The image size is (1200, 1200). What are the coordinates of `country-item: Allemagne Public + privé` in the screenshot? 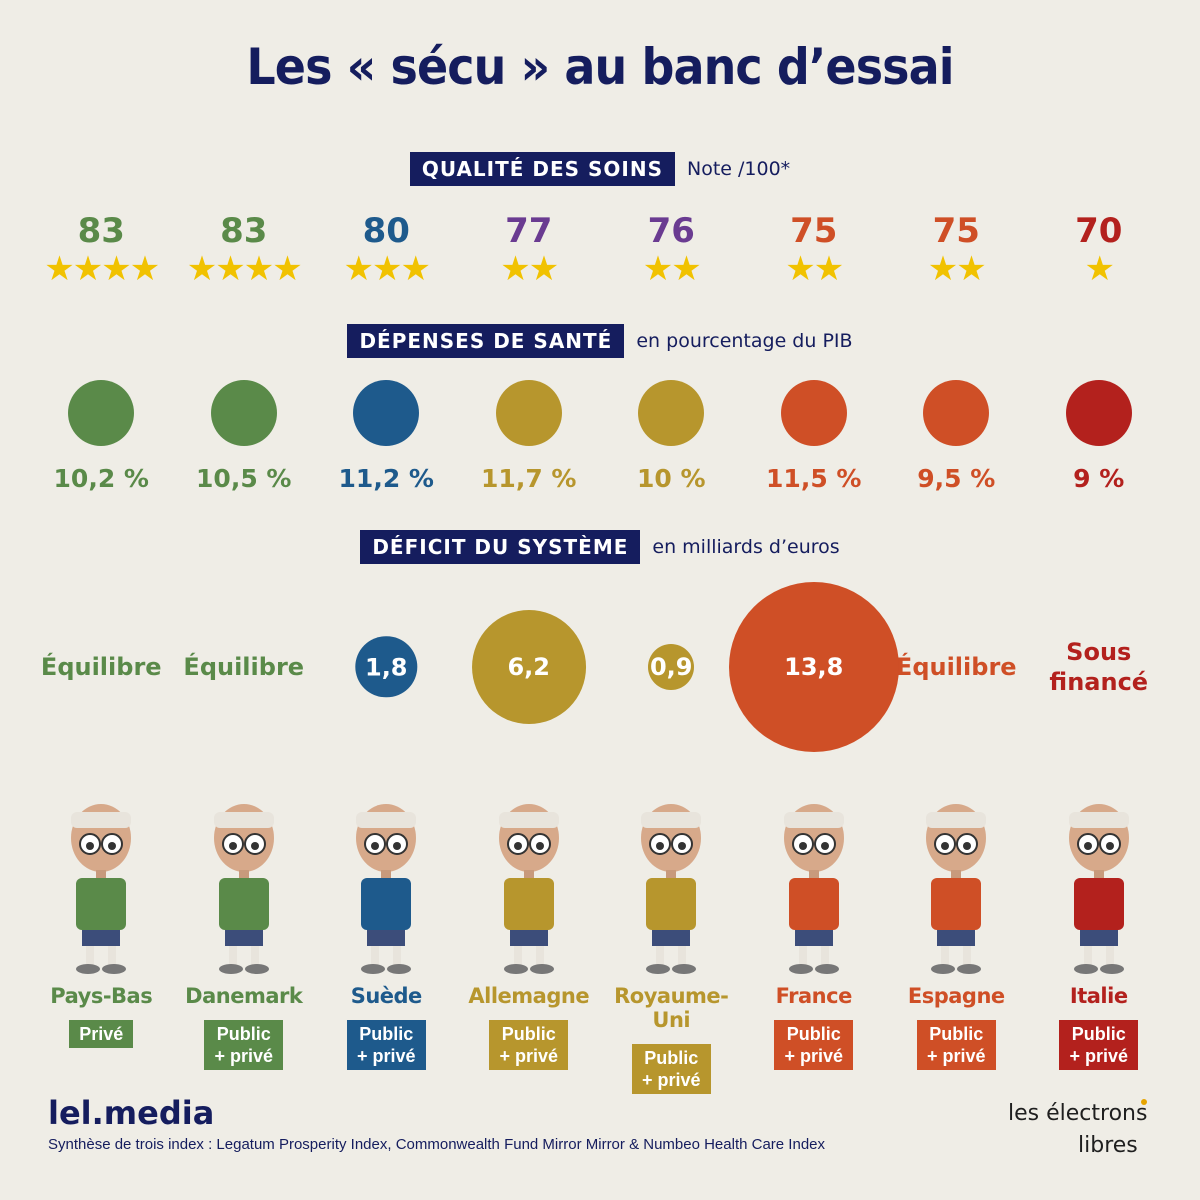 It's located at (529, 1039).